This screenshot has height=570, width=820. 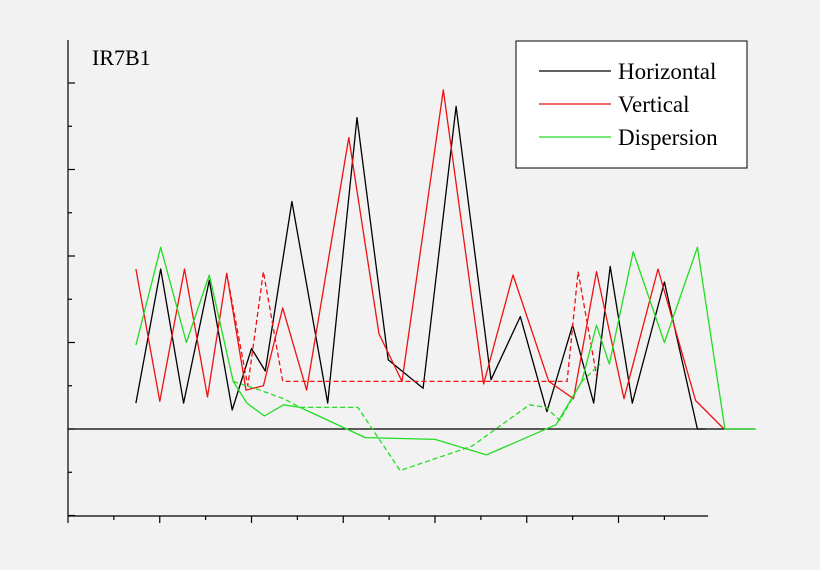 I want to click on legend: Horizontal Vertical Dispersion, so click(x=631, y=104).